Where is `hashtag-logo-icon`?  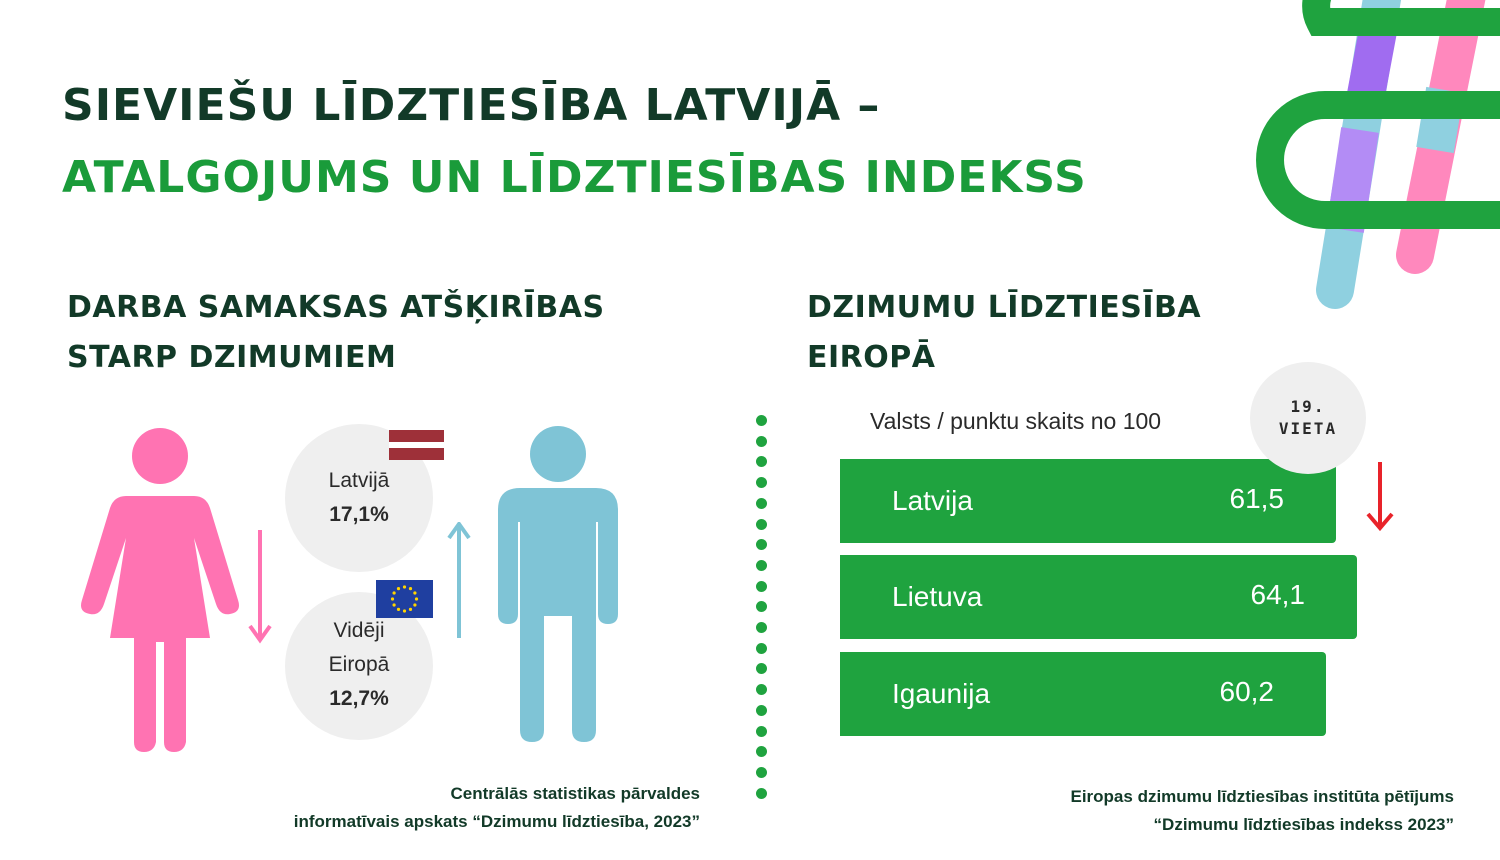 hashtag-logo-icon is located at coordinates (1378, 154).